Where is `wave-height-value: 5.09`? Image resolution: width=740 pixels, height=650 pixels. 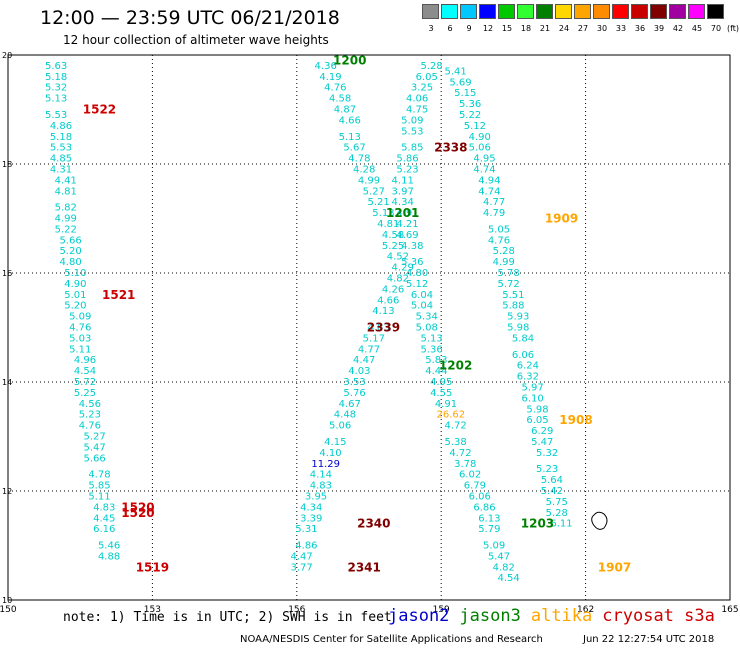 wave-height-value: 5.09 is located at coordinates (494, 546).